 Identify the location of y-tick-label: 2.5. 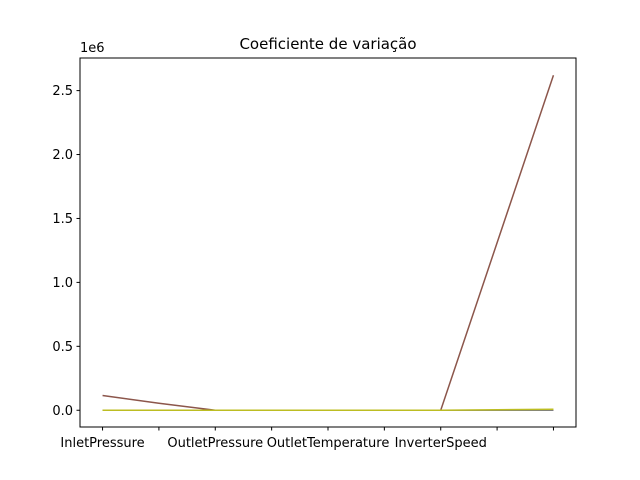
(62, 91).